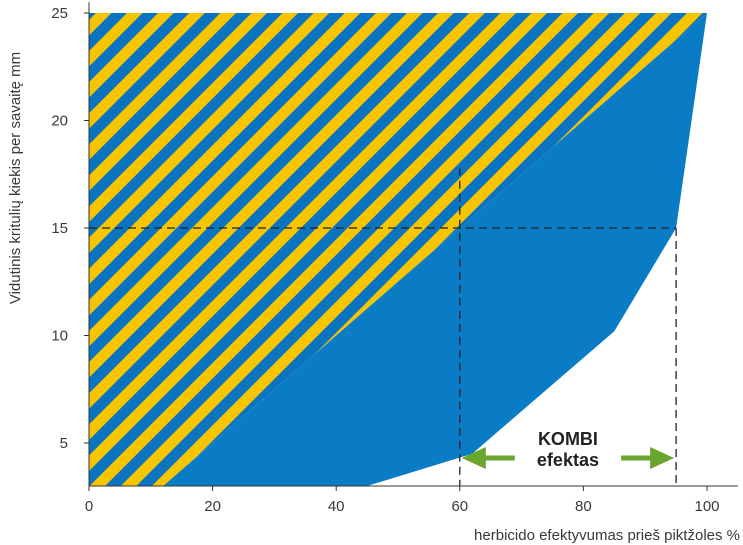 Image resolution: width=743 pixels, height=545 pixels. I want to click on x-tick-label: 100, so click(706, 506).